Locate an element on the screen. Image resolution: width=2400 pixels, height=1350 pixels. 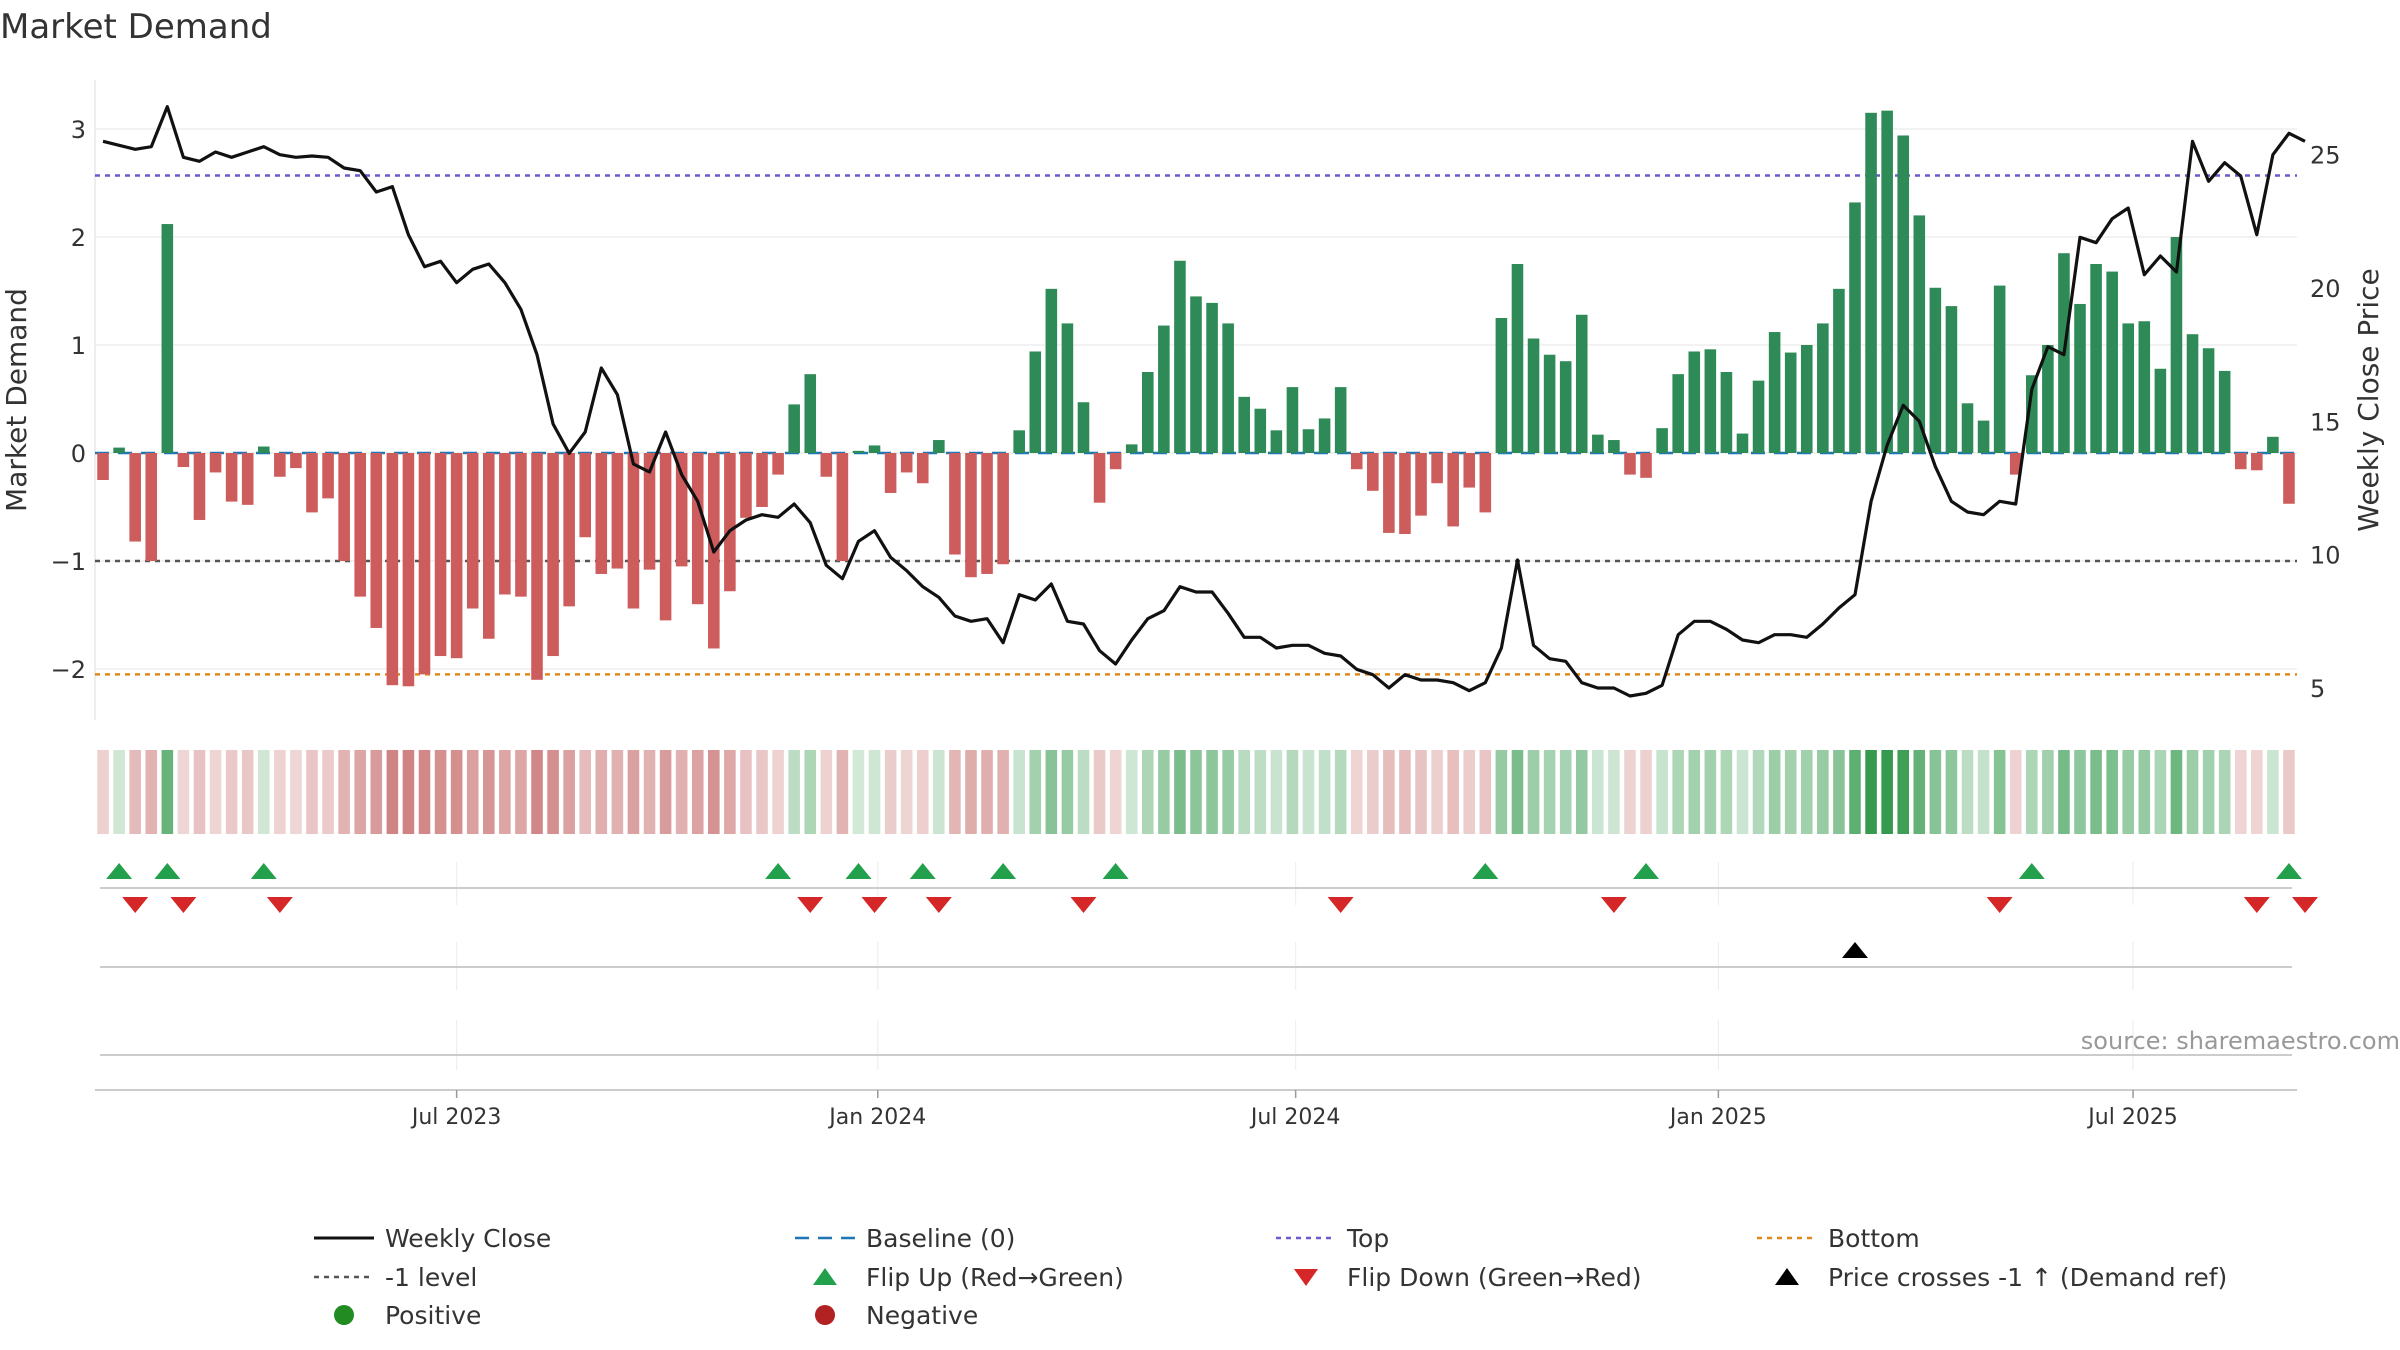
right-tick-label: 5 is located at coordinates (2317, 689).